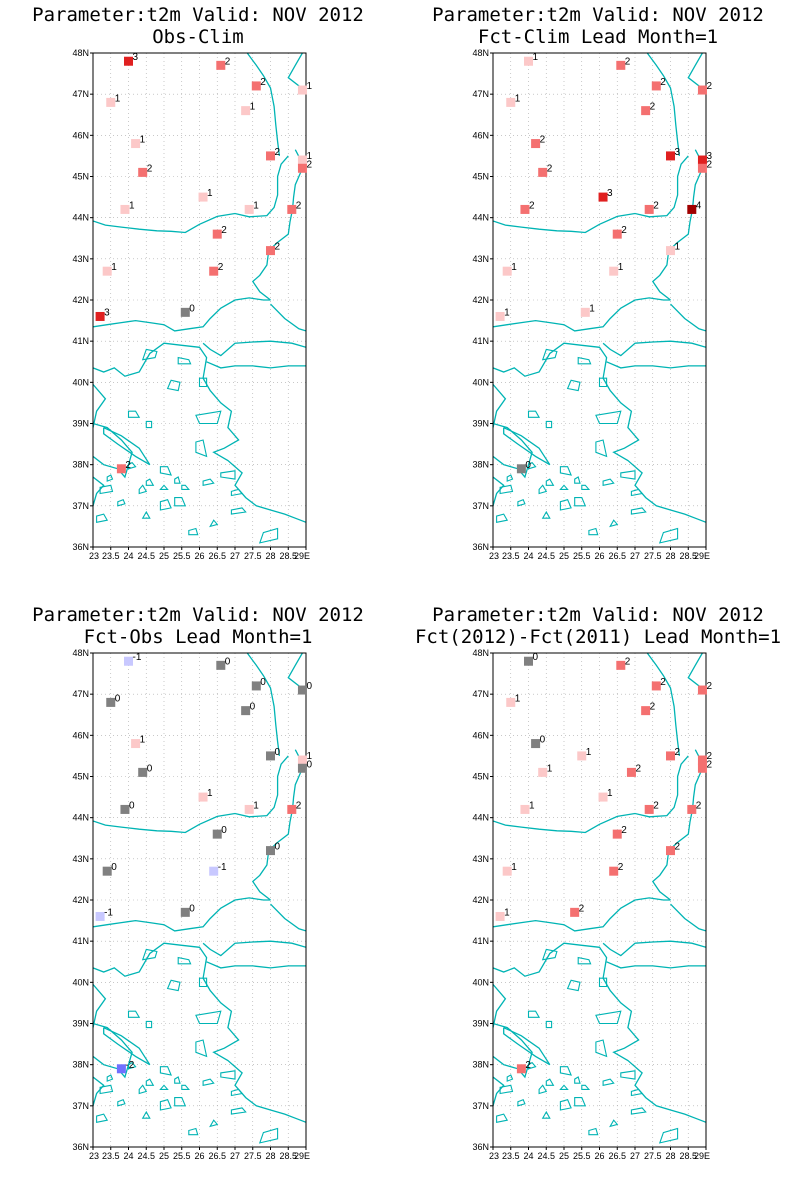  I want to click on coastline, so click(599, 898).